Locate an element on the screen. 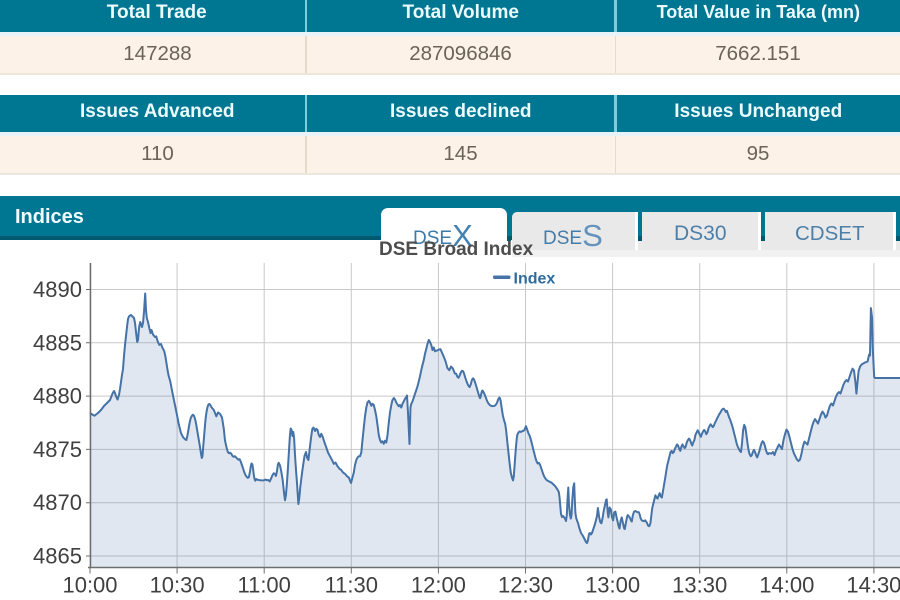 The image size is (900, 600). svg-text: 14:00 is located at coordinates (786, 585).